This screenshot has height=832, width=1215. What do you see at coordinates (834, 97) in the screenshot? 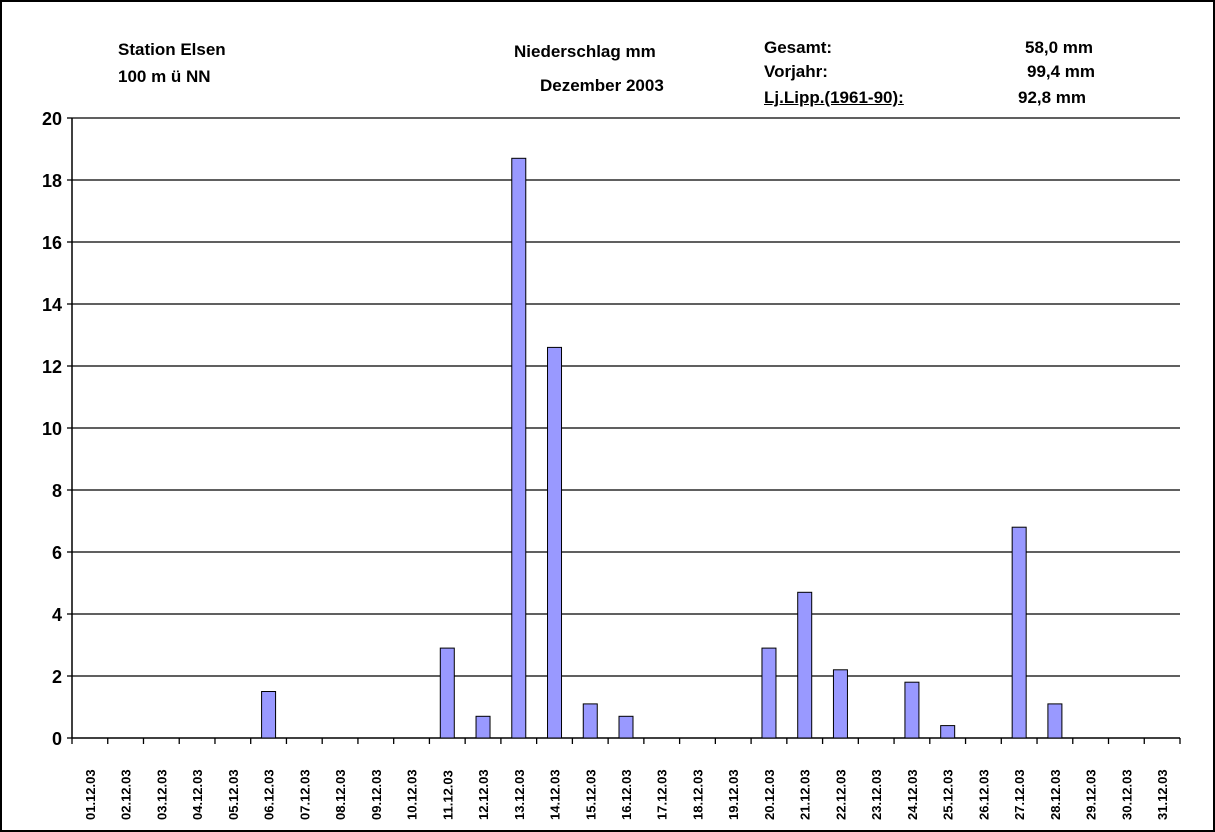
I see `stat-label-longterm: Lj.Lipp.(1961-90):` at bounding box center [834, 97].